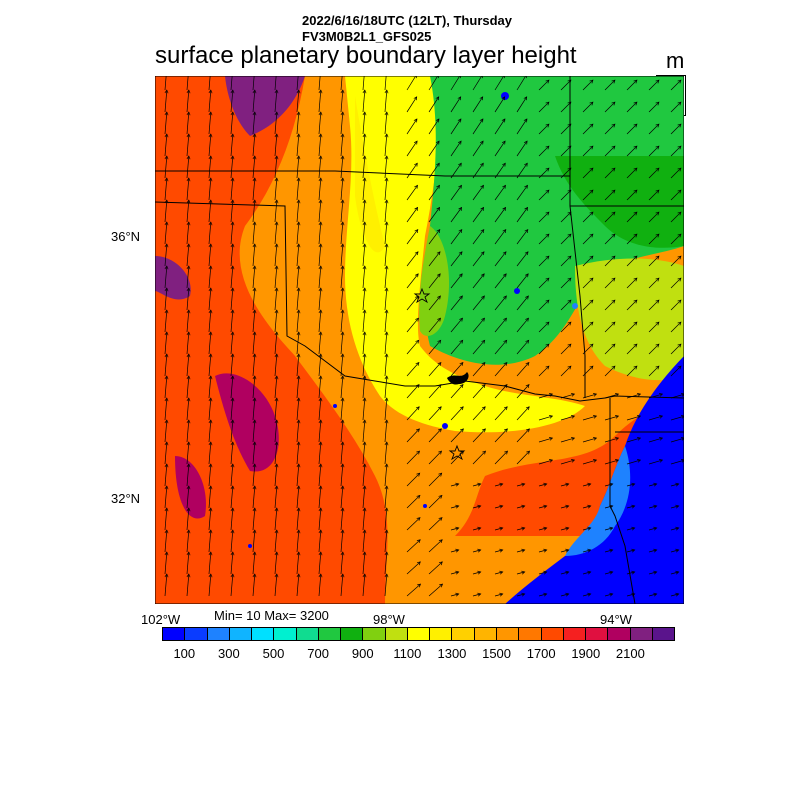  Describe the element at coordinates (586, 653) in the screenshot. I see `colorbar-label: 1900` at that location.